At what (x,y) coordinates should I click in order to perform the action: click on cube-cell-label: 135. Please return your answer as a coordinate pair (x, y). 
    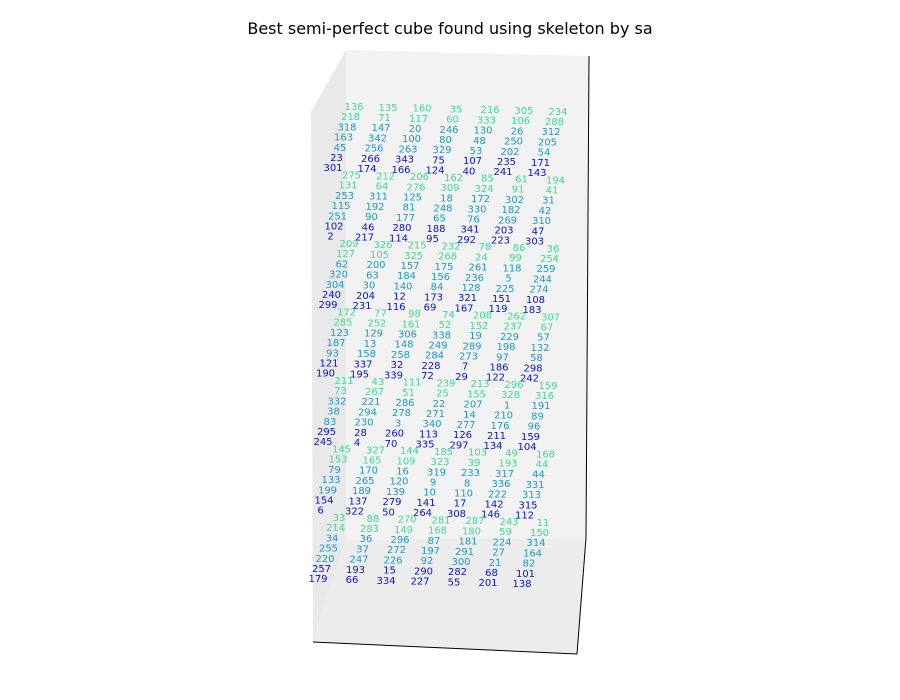
    Looking at the image, I should click on (387, 108).